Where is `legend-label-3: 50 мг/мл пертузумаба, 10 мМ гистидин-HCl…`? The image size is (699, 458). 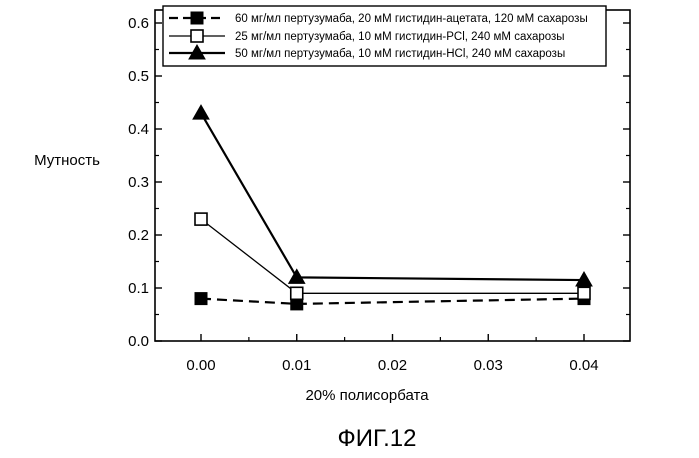
legend-label-3: 50 мг/мл пертузумаба, 10 мМ гистидин-HCl… is located at coordinates (400, 54).